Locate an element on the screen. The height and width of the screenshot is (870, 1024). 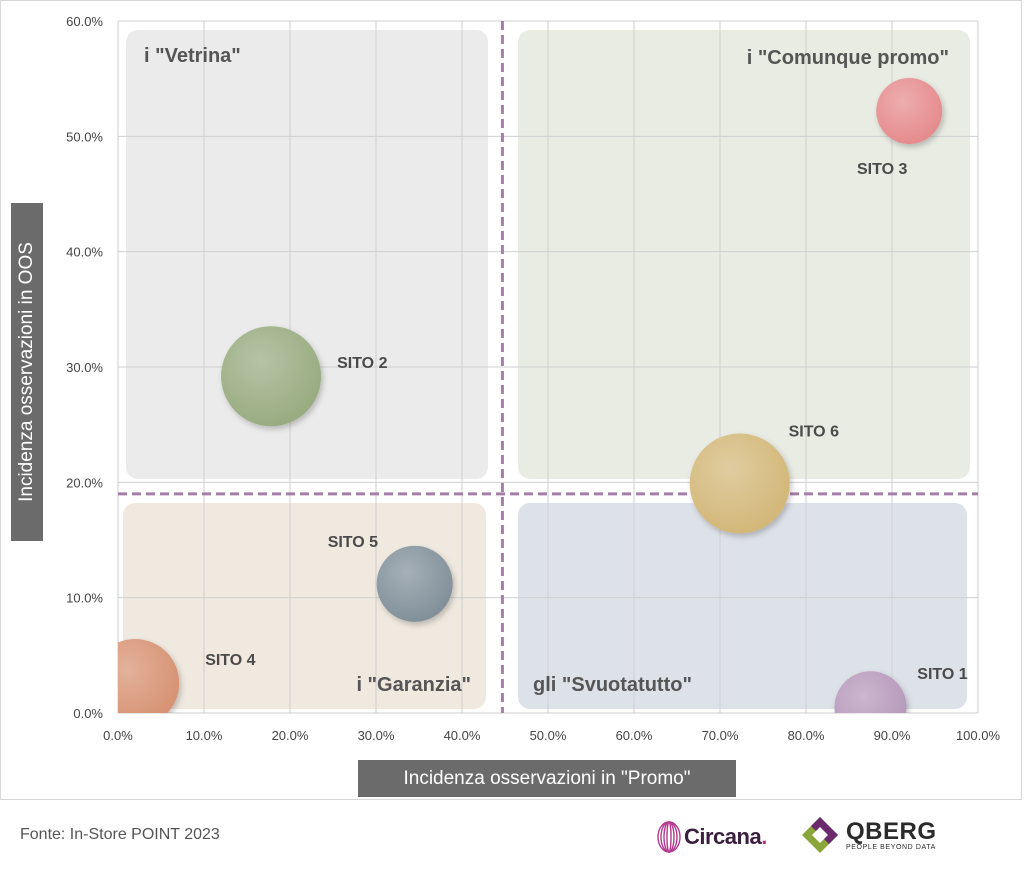
qberg-logo: QBERG PEOPLE BEYOND DATA is located at coordinates (868, 835).